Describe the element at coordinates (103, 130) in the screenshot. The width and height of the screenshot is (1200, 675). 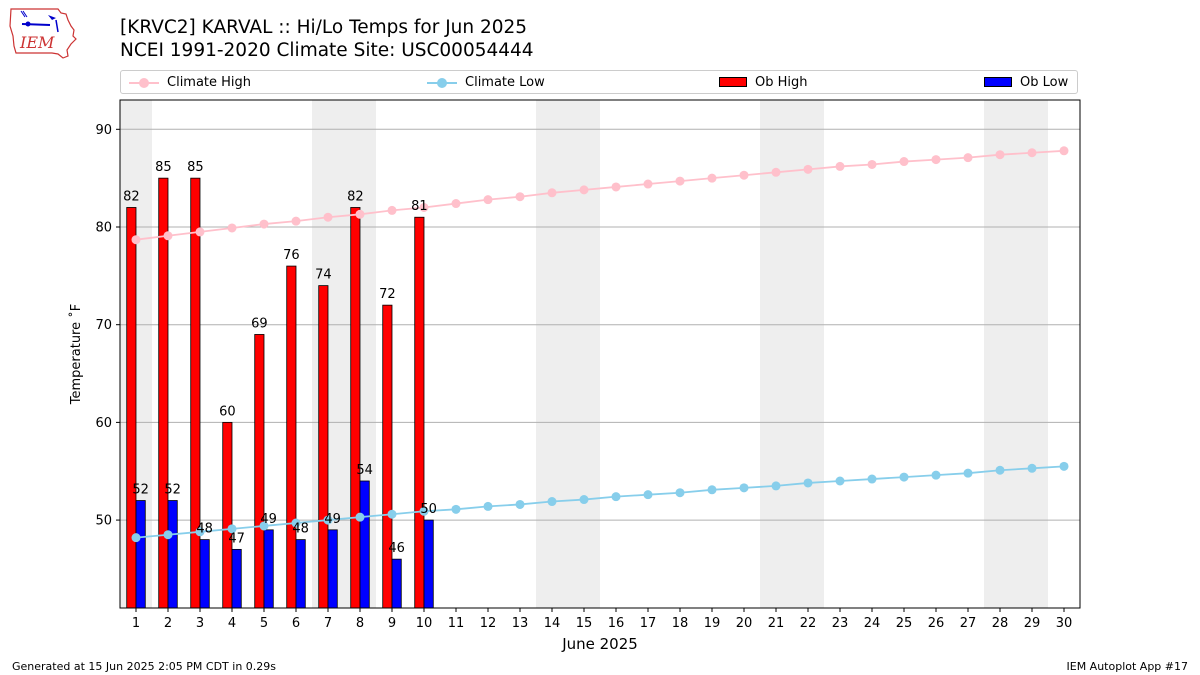
I see `y-tick-label: 90` at that location.